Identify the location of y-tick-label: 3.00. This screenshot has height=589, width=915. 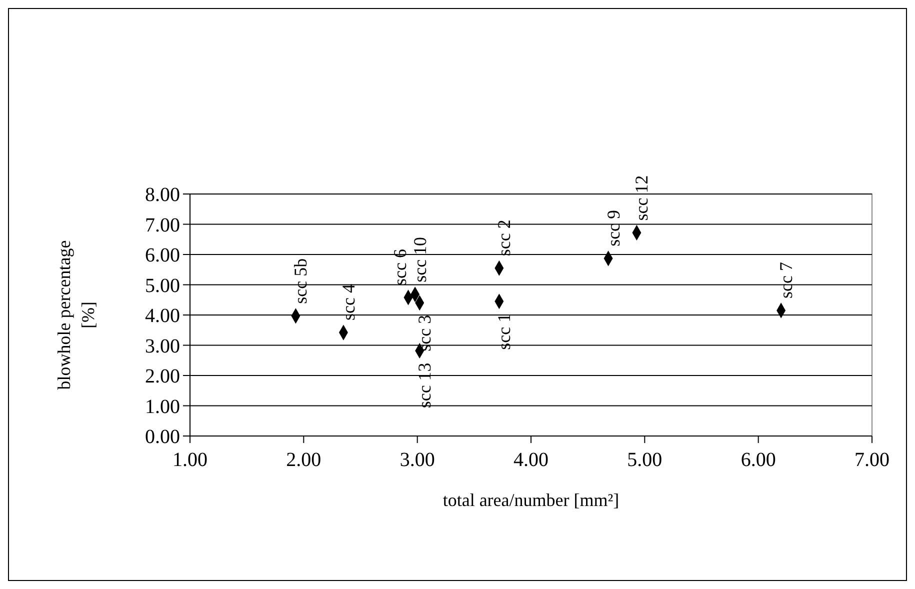
(162, 346).